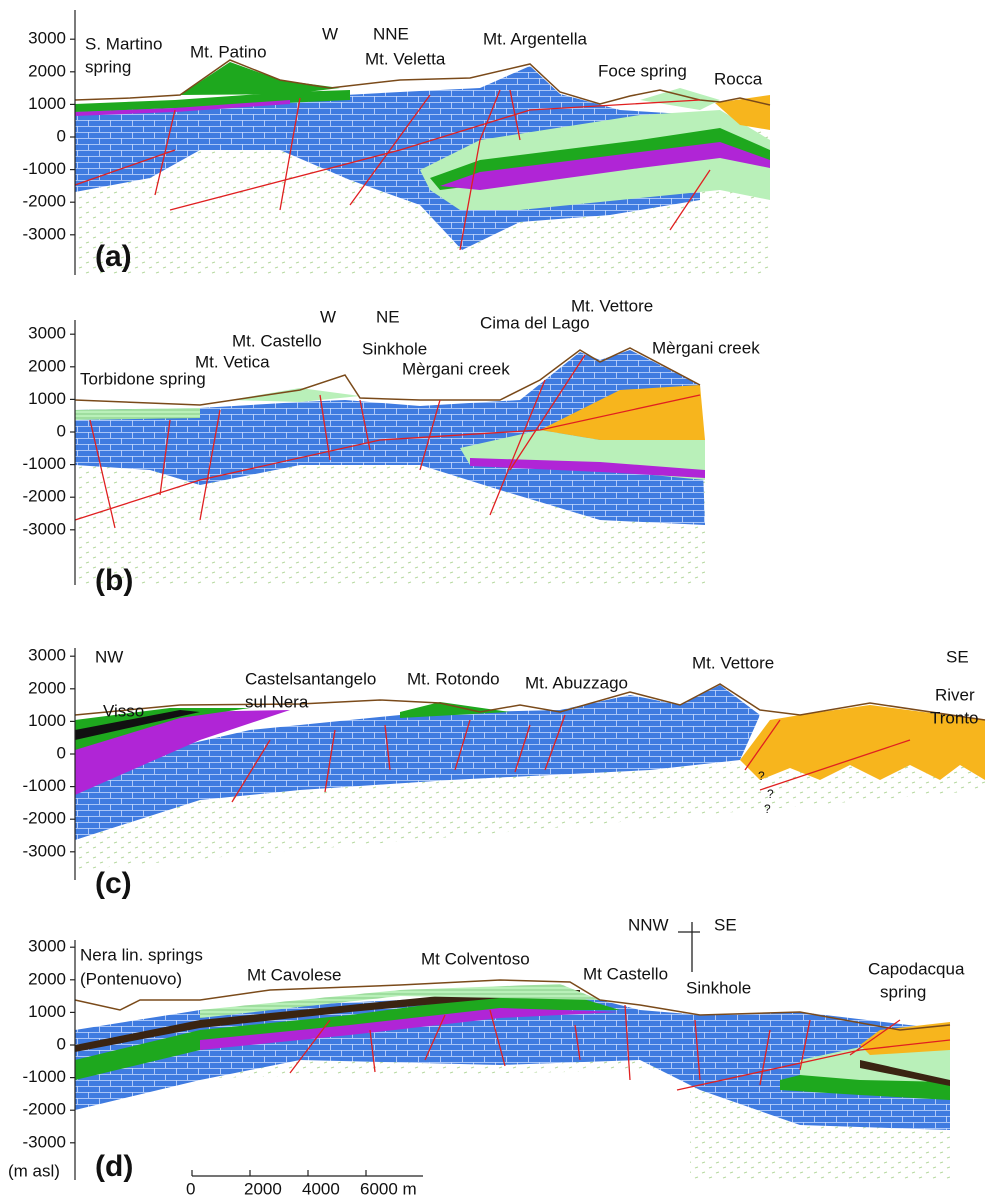  I want to click on annotation: Mt. Vetica, so click(232, 361).